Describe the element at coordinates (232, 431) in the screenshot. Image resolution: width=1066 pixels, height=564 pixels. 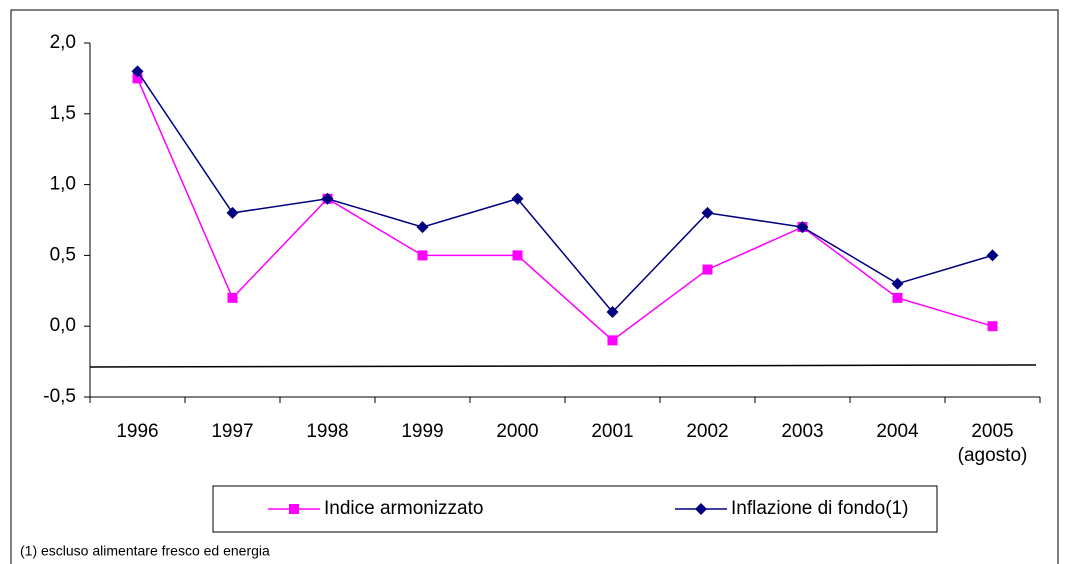
I see `x-tick-label: 1997` at that location.